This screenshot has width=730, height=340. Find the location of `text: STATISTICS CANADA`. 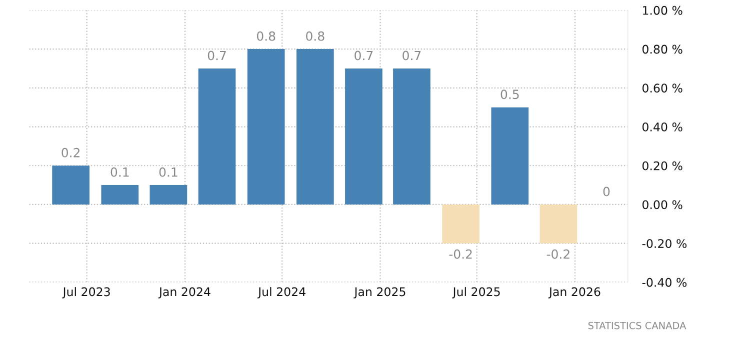

text: STATISTICS CANADA is located at coordinates (637, 326).